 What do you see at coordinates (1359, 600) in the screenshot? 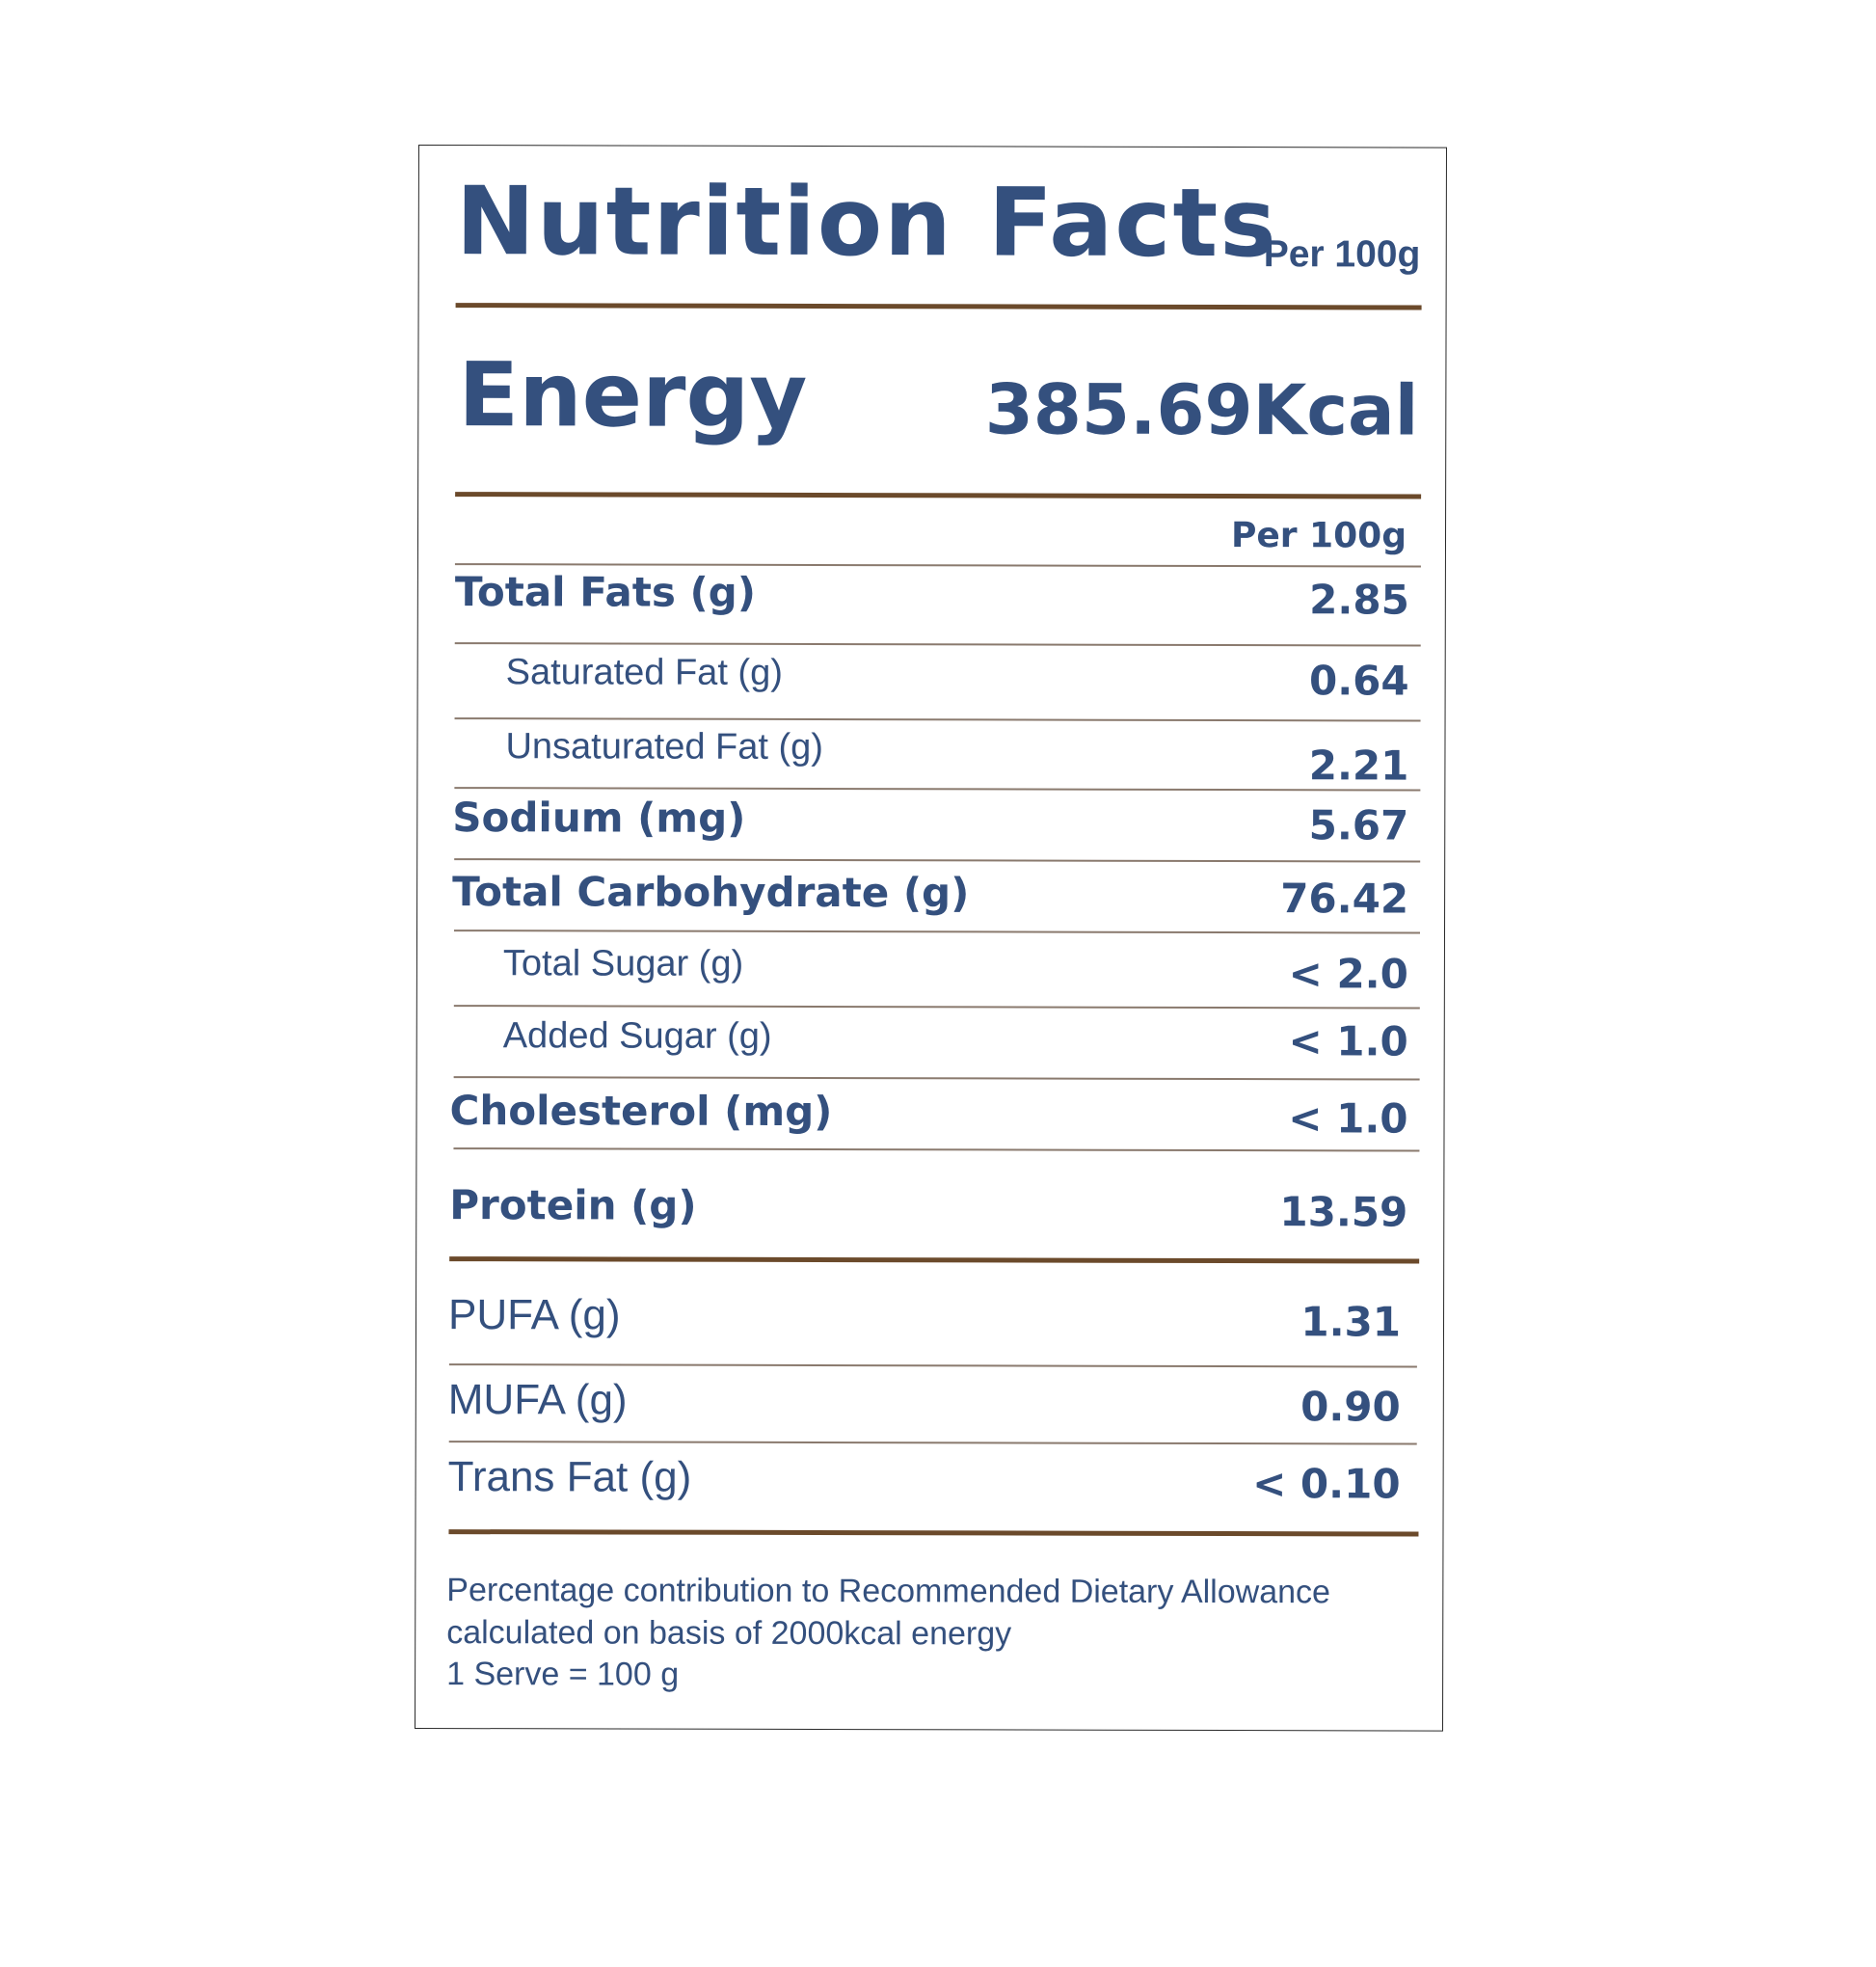
I see `row-value-total-fats: 2.85` at bounding box center [1359, 600].